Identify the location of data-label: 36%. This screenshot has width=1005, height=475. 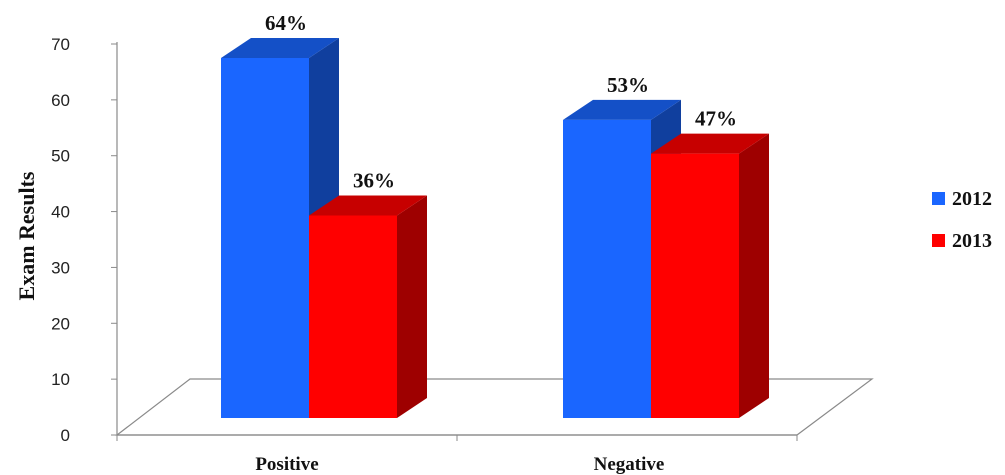
(374, 181).